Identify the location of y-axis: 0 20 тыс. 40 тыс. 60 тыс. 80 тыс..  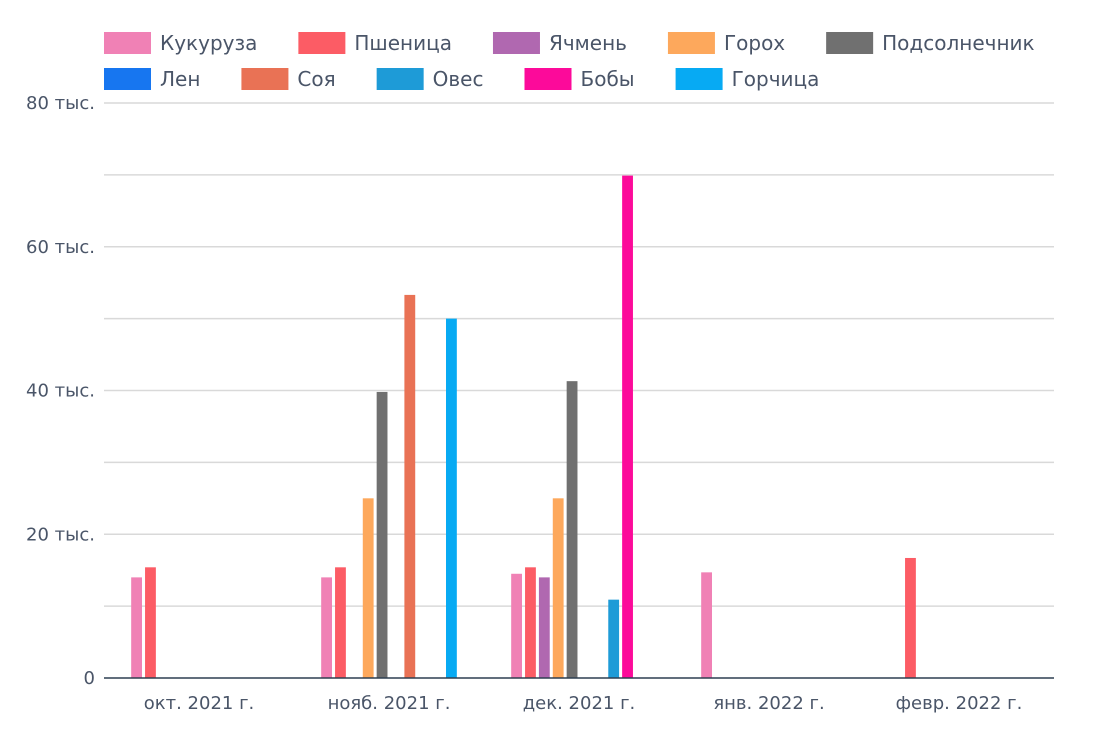
(60, 391).